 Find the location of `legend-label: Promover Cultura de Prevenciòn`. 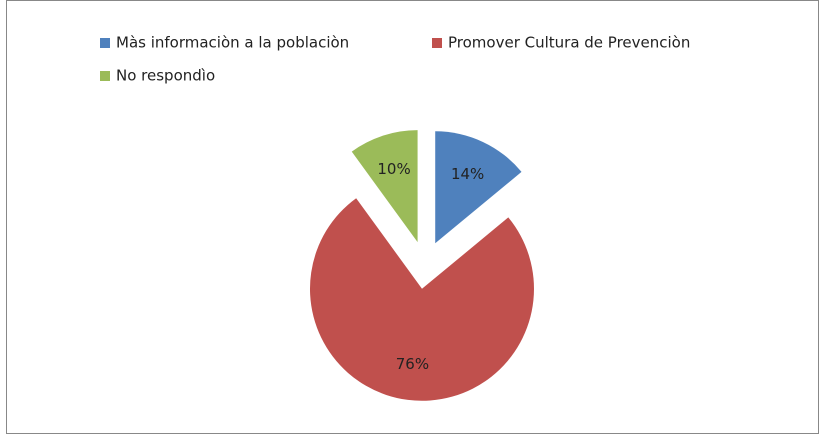

legend-label: Promover Cultura de Prevenciòn is located at coordinates (569, 43).